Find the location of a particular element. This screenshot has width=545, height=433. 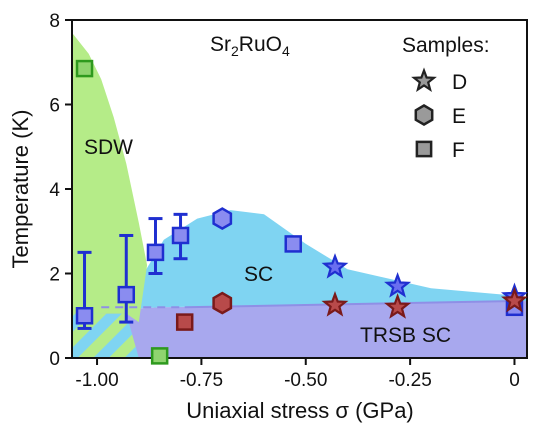

legend: Samples: DEF is located at coordinates (446, 98).